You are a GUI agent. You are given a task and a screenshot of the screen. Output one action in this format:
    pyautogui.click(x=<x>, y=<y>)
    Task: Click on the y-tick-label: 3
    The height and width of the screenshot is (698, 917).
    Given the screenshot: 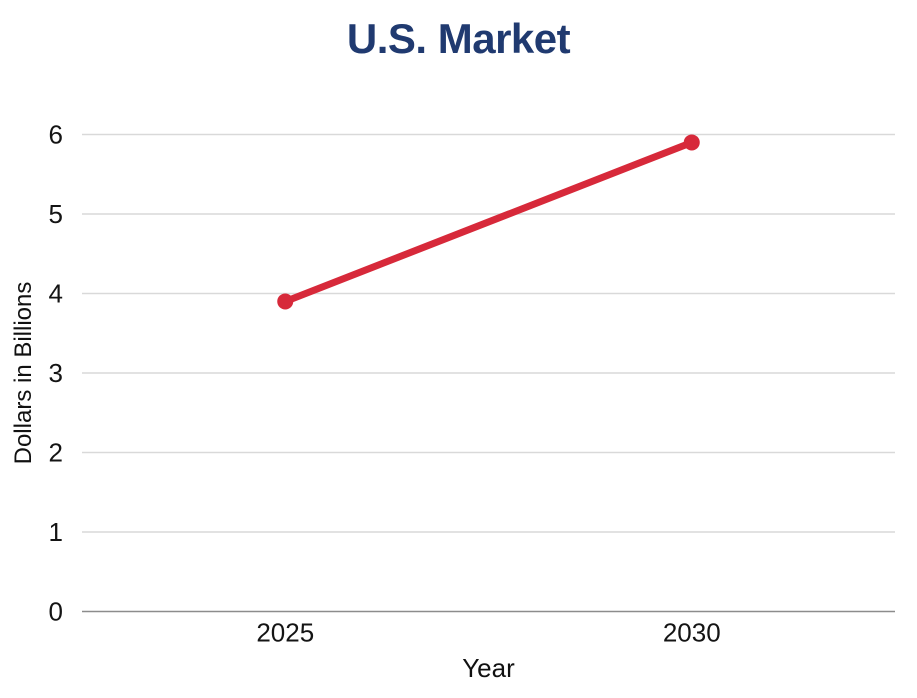 What is the action you would take?
    pyautogui.click(x=56, y=373)
    